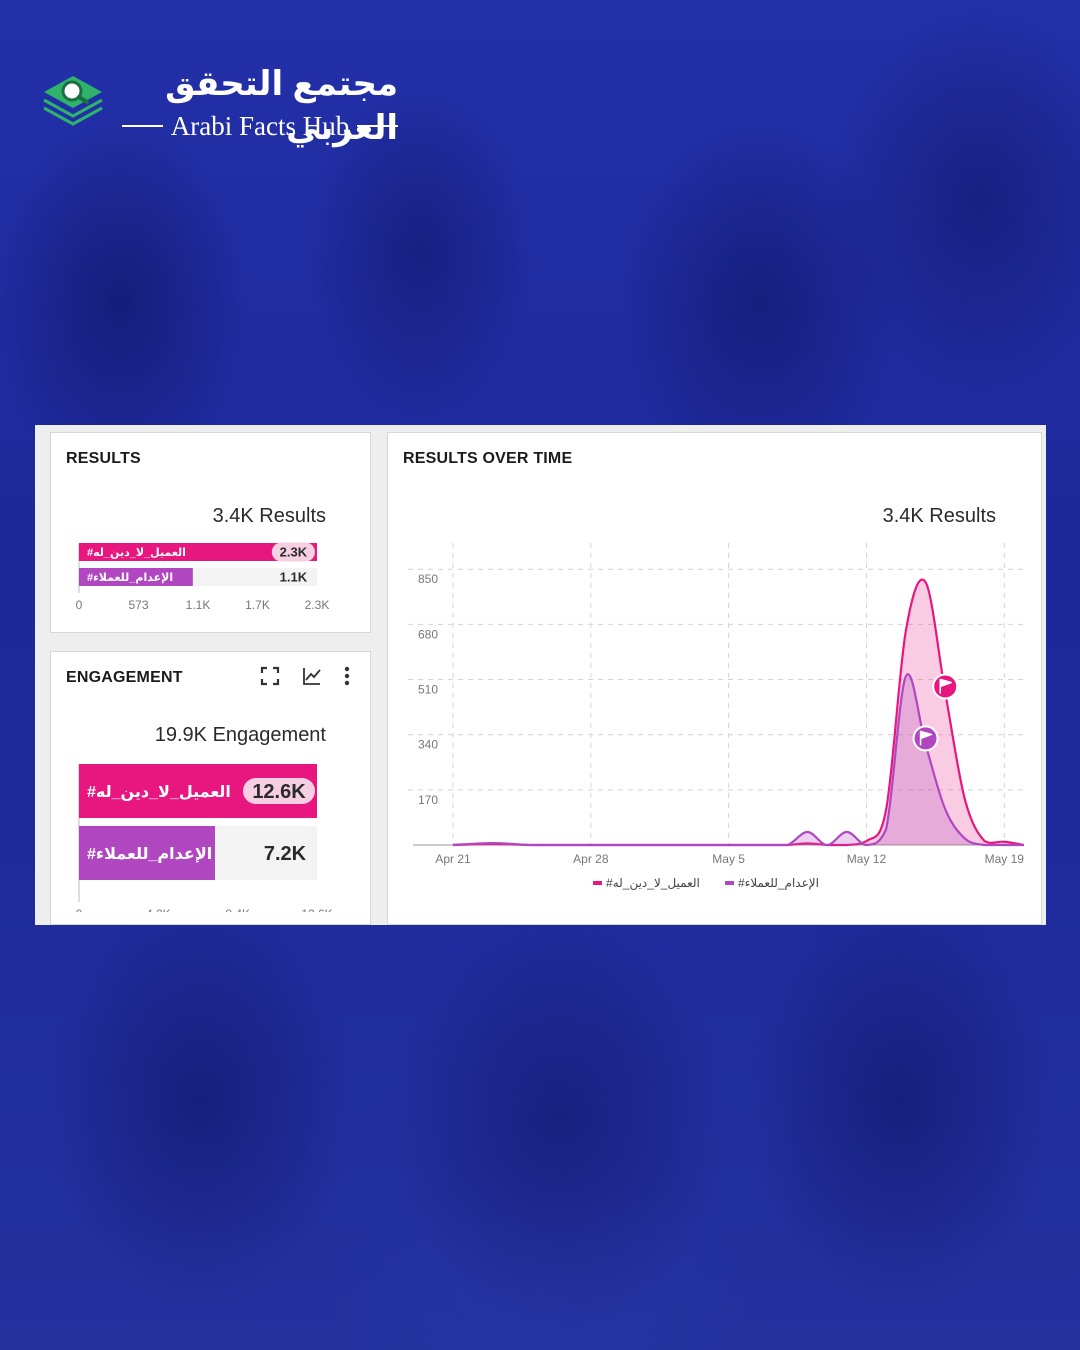 The height and width of the screenshot is (1350, 1080). Describe the element at coordinates (73, 101) in the screenshot. I see `magnifier-layers-icon` at that location.